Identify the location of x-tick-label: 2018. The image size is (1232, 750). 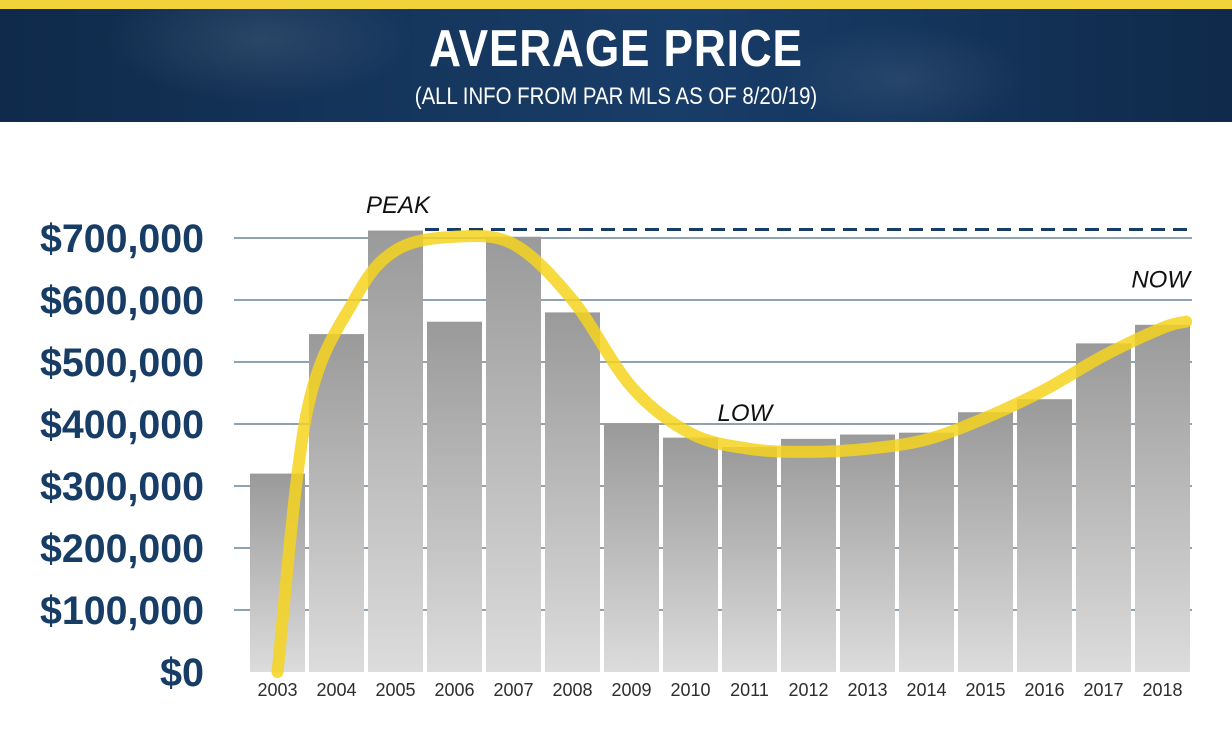
(1162, 690).